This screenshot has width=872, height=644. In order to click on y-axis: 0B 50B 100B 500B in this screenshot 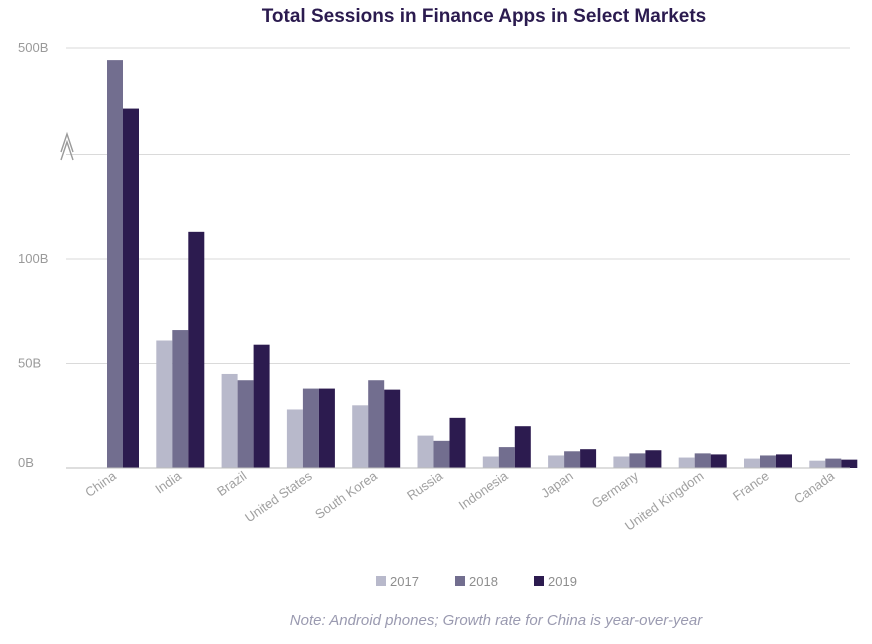, I will do `click(33, 255)`.